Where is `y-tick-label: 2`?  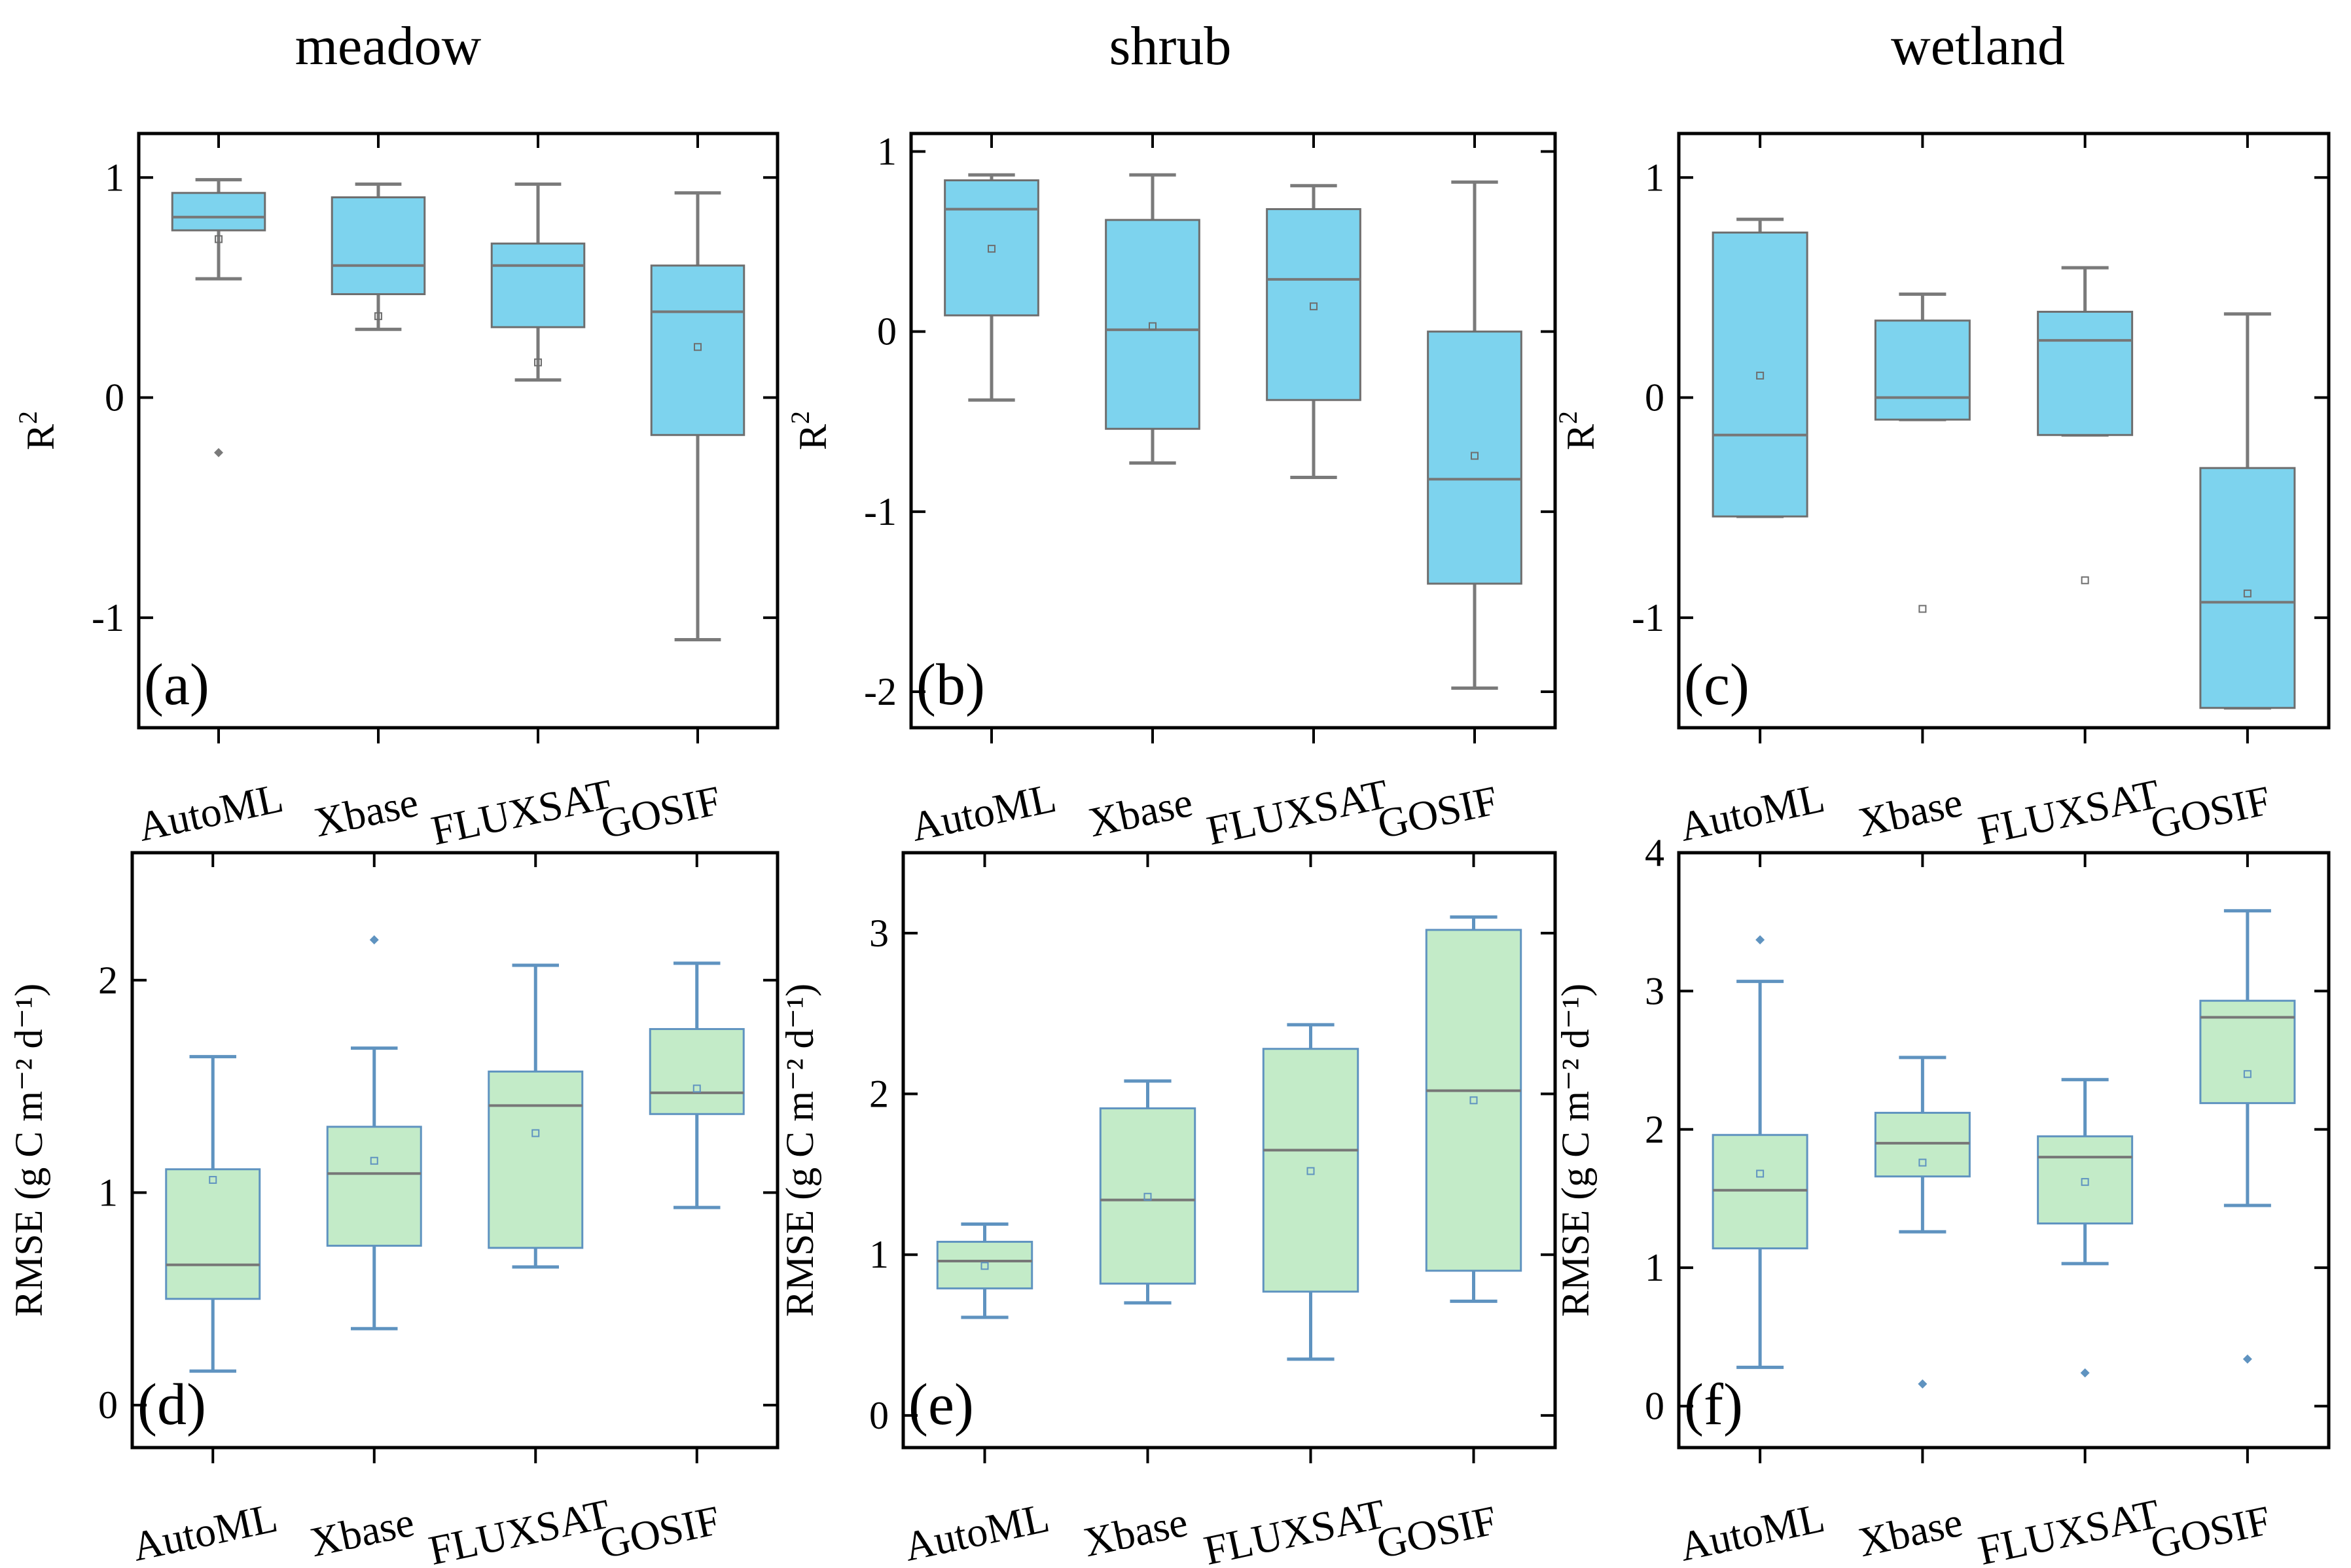
y-tick-label: 2 is located at coordinates (879, 1095).